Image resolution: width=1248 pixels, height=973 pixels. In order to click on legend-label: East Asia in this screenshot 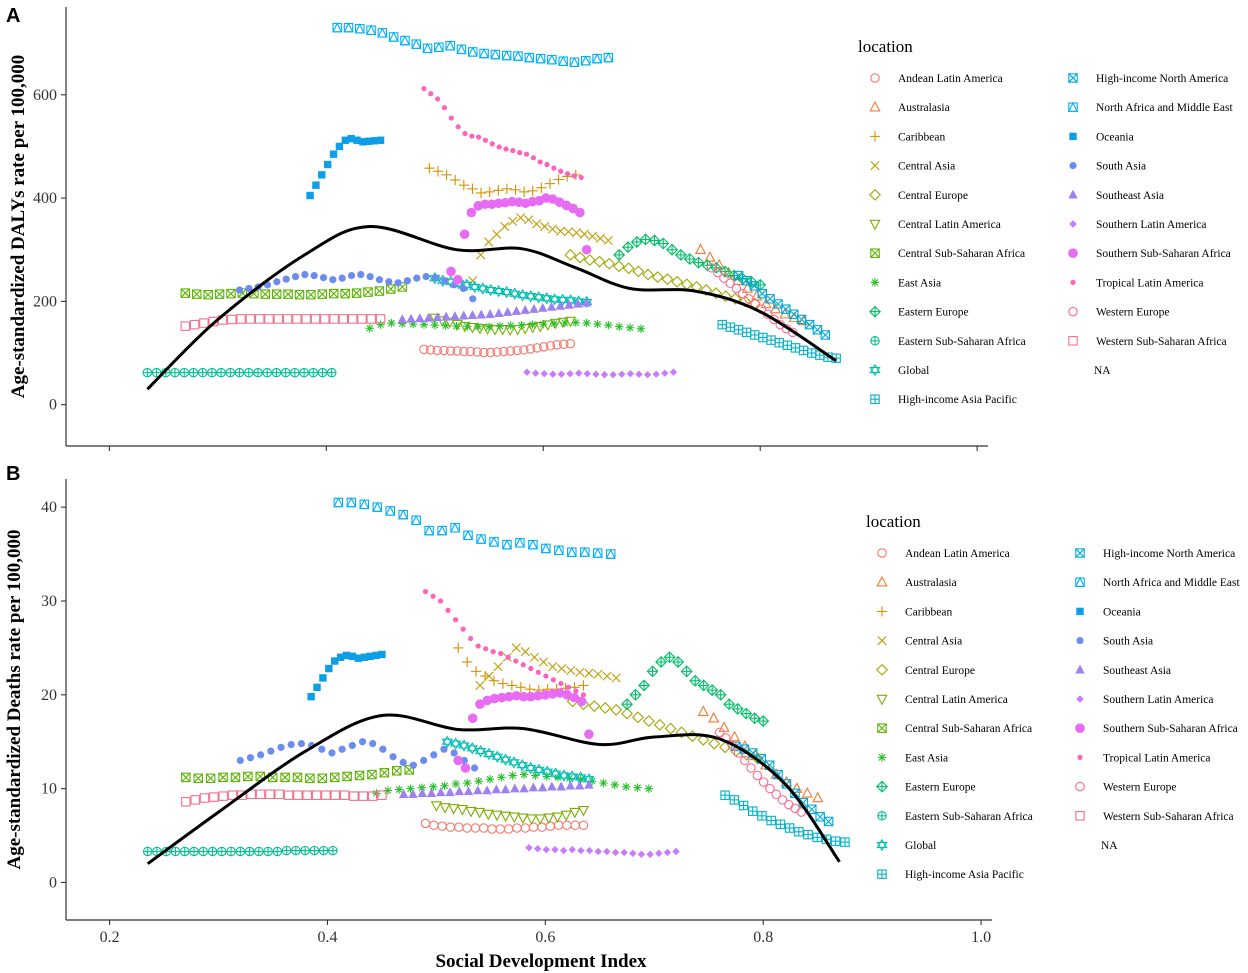, I will do `click(919, 283)`.